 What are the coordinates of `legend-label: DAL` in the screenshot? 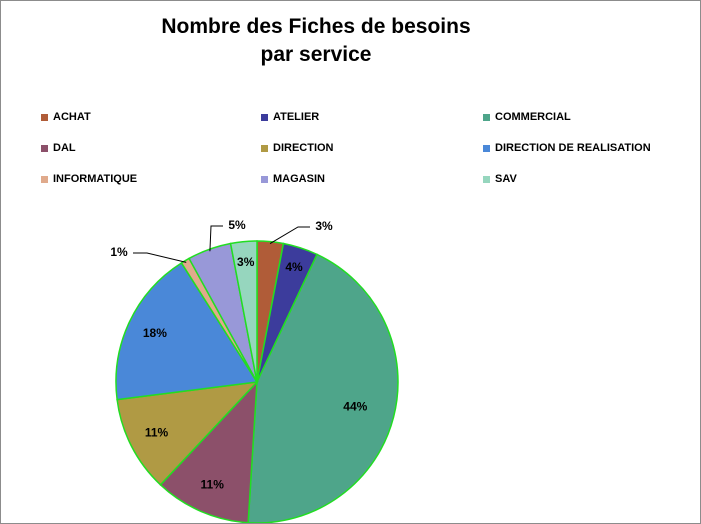 It's located at (64, 148).